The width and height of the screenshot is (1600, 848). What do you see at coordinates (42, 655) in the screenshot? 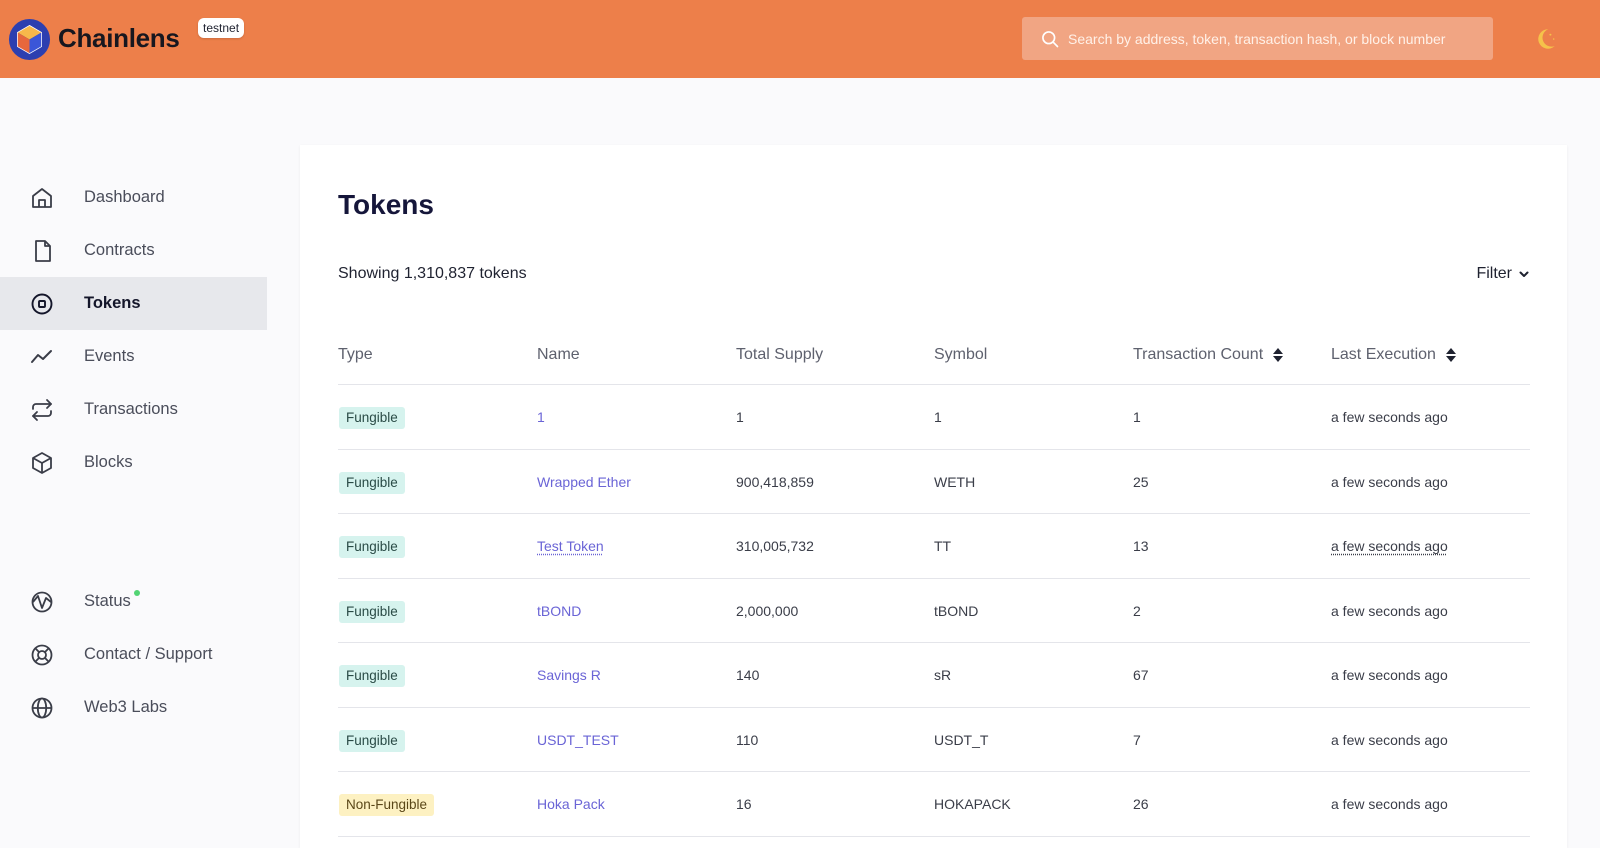
I see `lifebuoy-icon` at bounding box center [42, 655].